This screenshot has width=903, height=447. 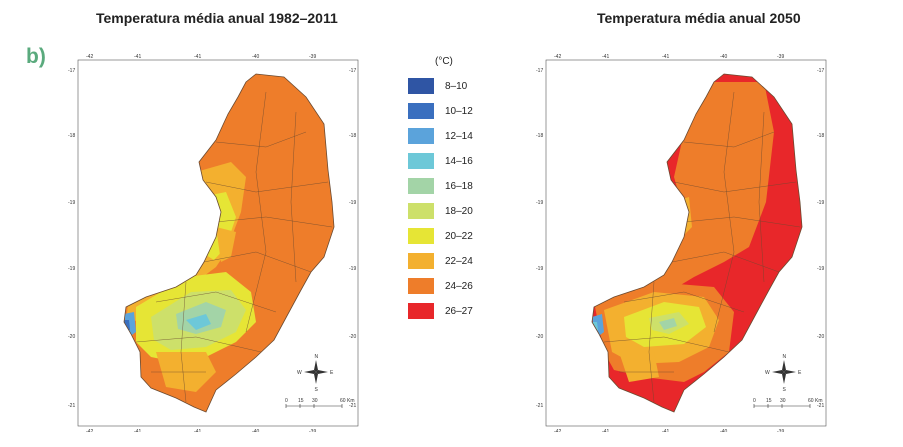 I want to click on compass-rose-icon: N S E W, so click(x=783, y=373).